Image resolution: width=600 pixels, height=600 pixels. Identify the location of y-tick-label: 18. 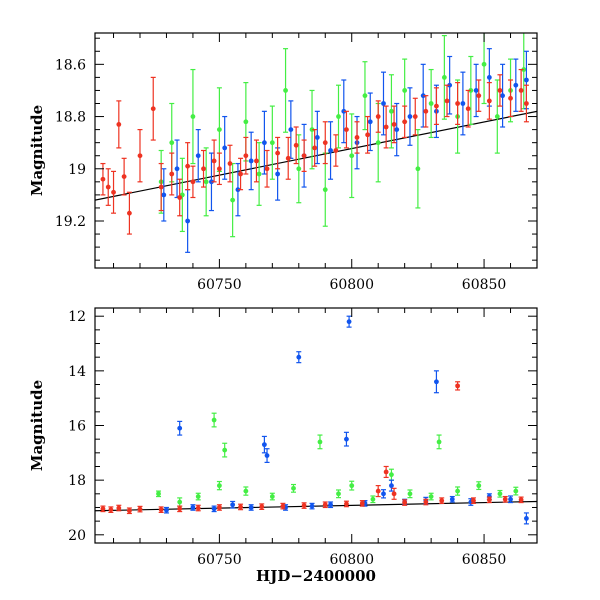
(77, 481).